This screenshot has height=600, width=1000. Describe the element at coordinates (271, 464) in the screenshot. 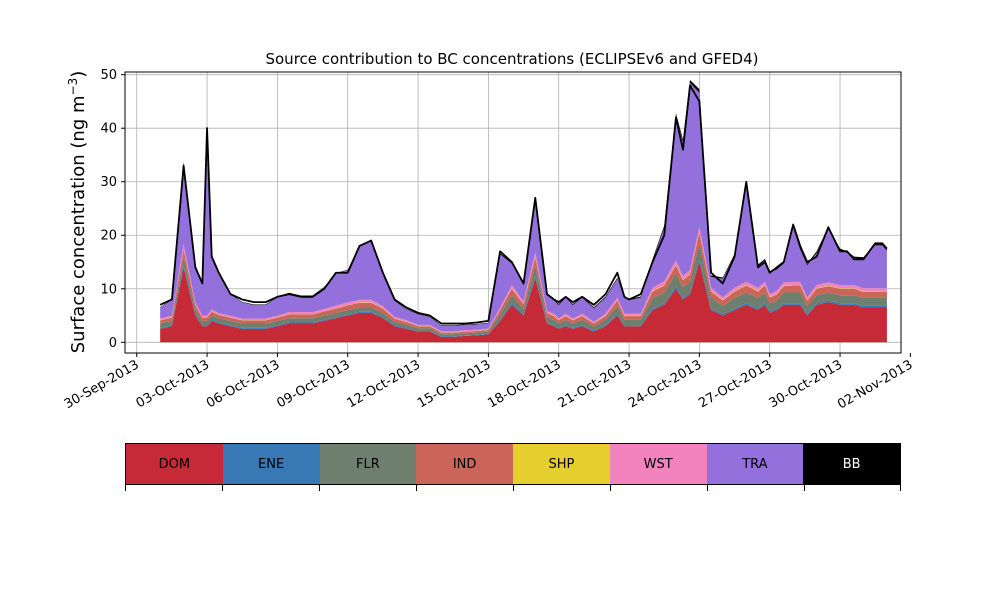

I see `legend-item-ene: ENE` at that location.